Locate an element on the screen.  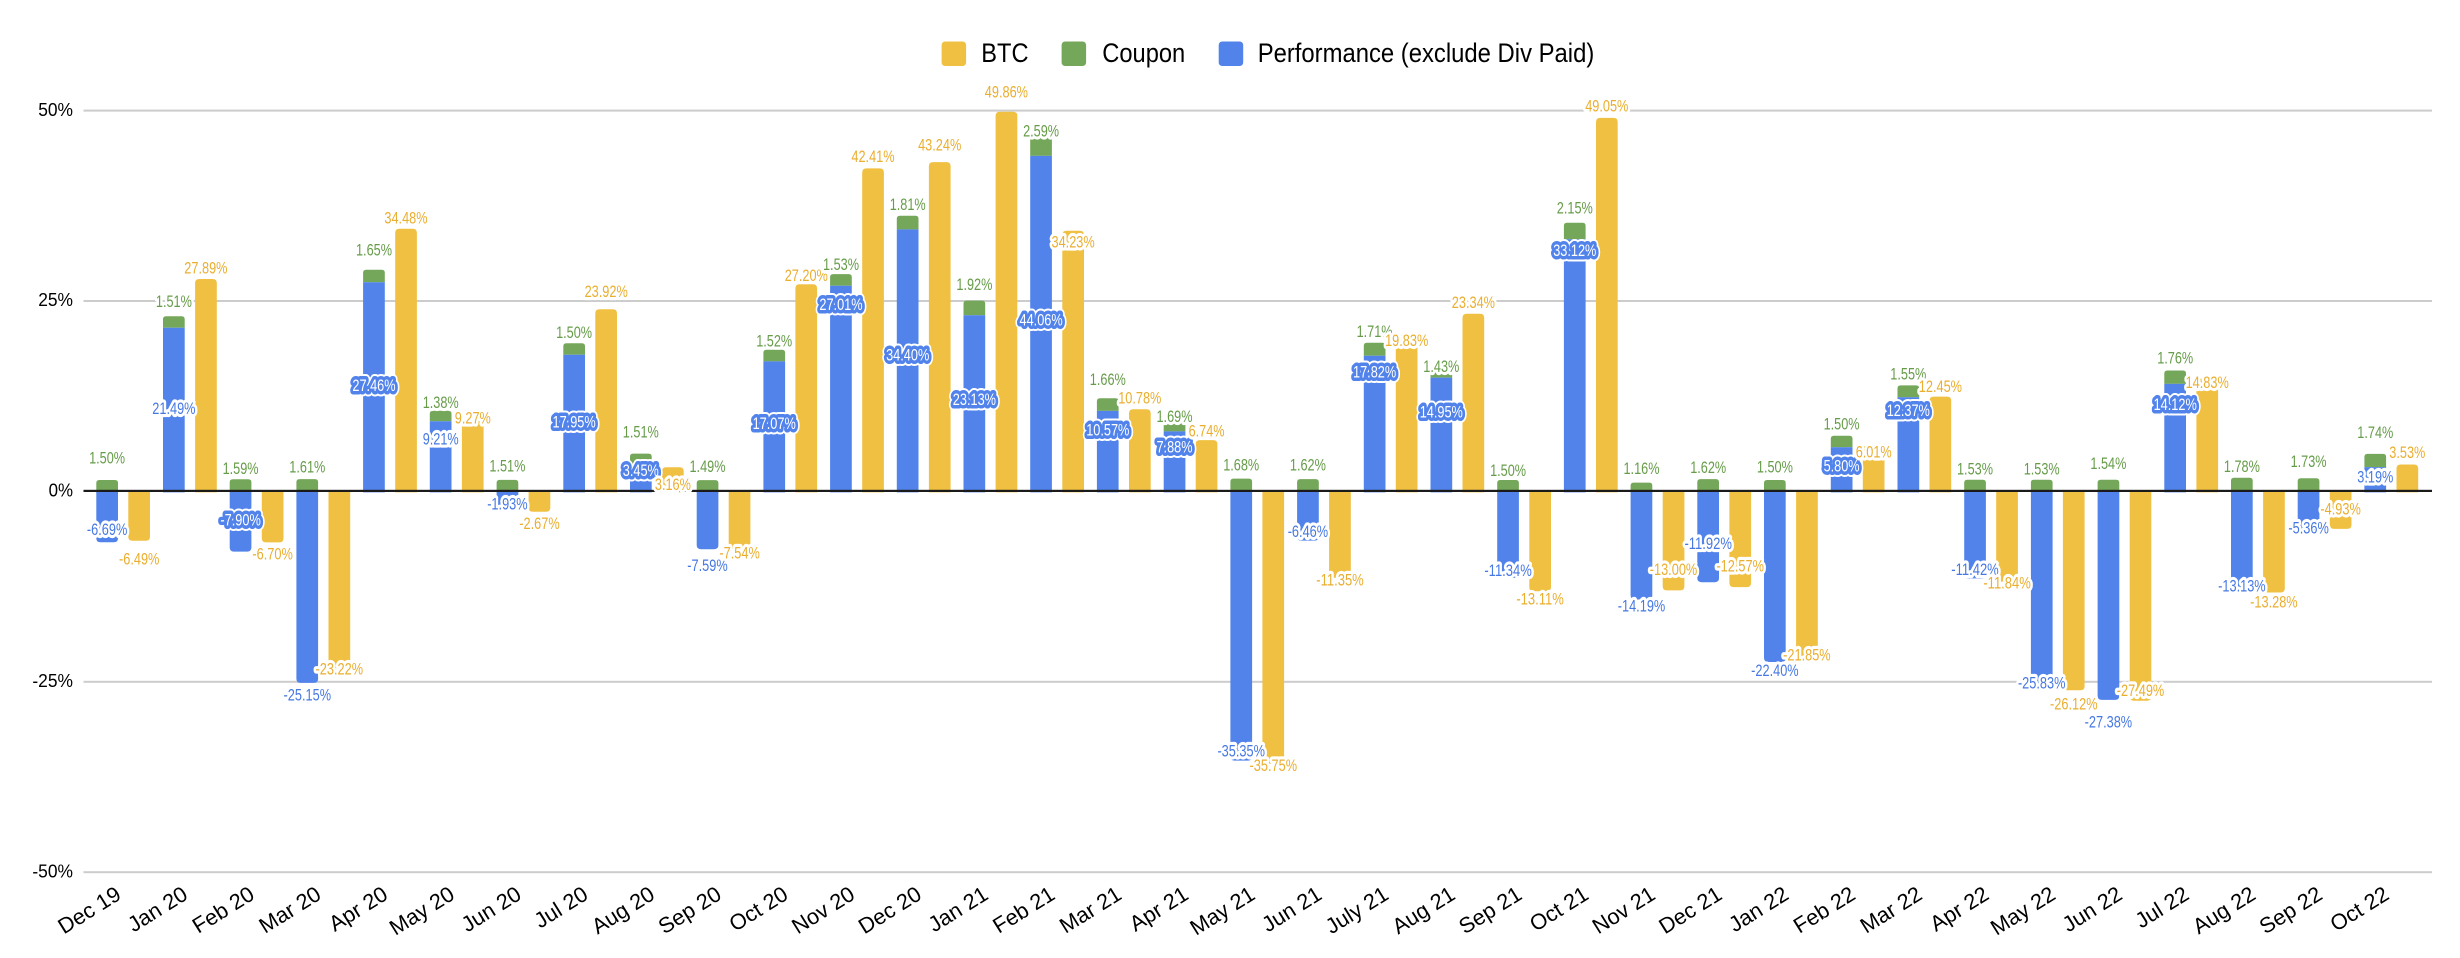
svg-text: -7.90% is located at coordinates (240, 521).